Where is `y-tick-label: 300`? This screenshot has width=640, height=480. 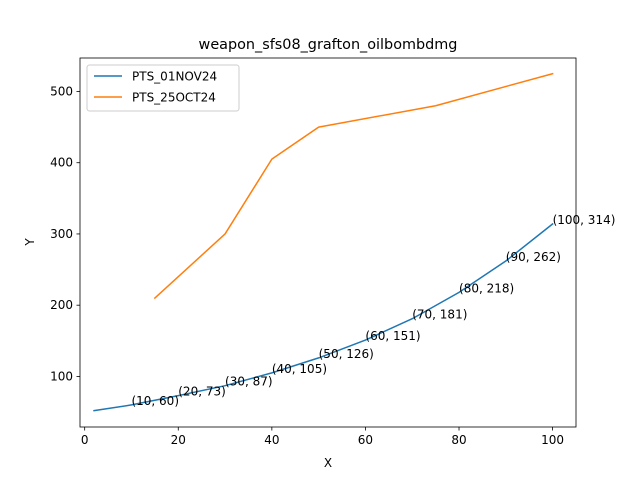
y-tick-label: 300 is located at coordinates (61, 234).